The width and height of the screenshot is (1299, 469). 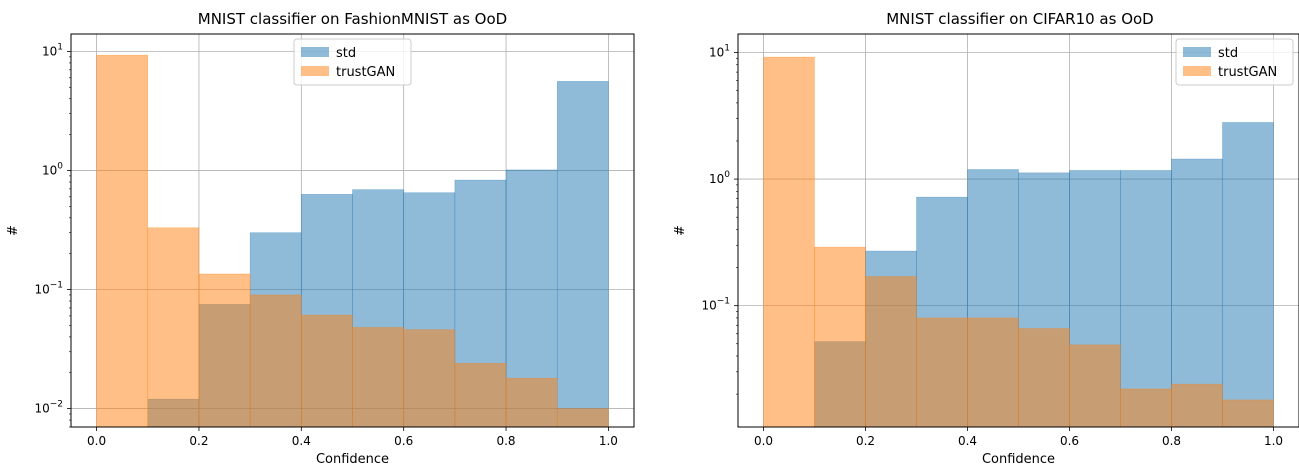 I want to click on chart-title: MNIST classifier on FashionMNIST as OoD, so click(x=352, y=19).